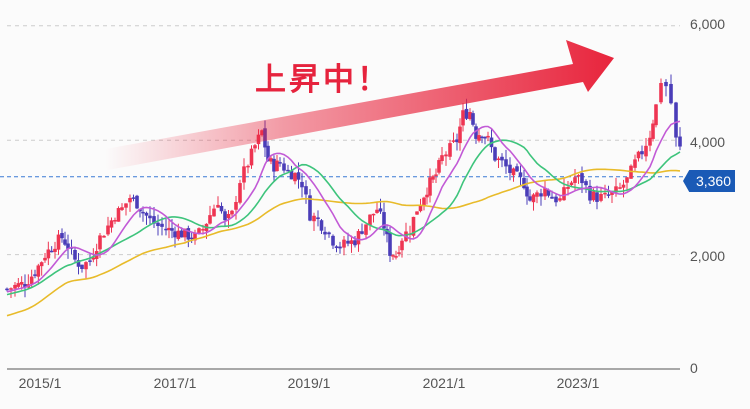  Describe the element at coordinates (175, 383) in the screenshot. I see `x-tick-2017: 2017/1` at that location.